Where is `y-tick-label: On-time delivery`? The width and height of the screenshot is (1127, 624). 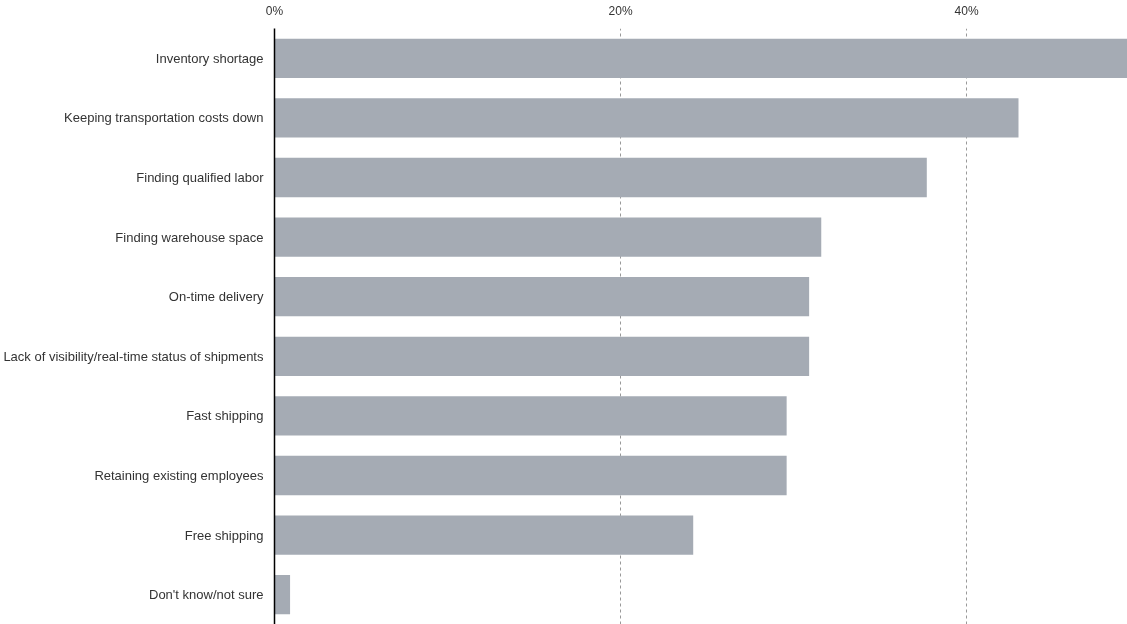 y-tick-label: On-time delivery is located at coordinates (216, 297).